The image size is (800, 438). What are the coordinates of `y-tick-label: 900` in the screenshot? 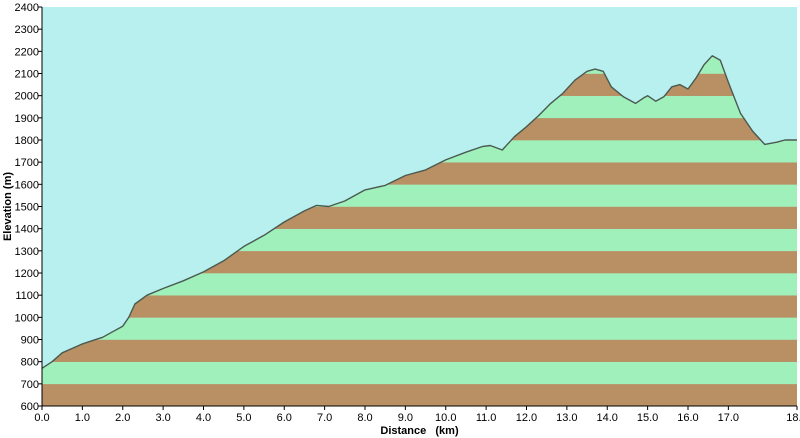 It's located at (30, 341).